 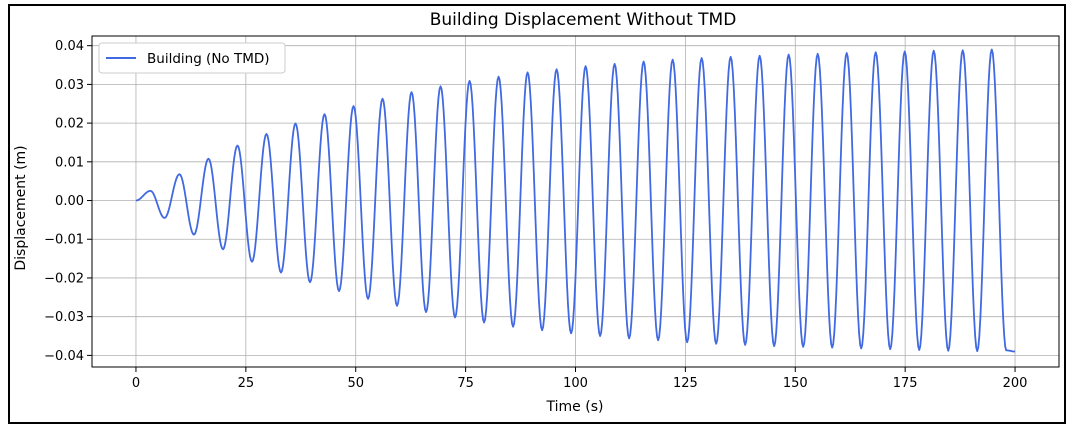 What do you see at coordinates (465, 383) in the screenshot?
I see `x-tick-label: 75` at bounding box center [465, 383].